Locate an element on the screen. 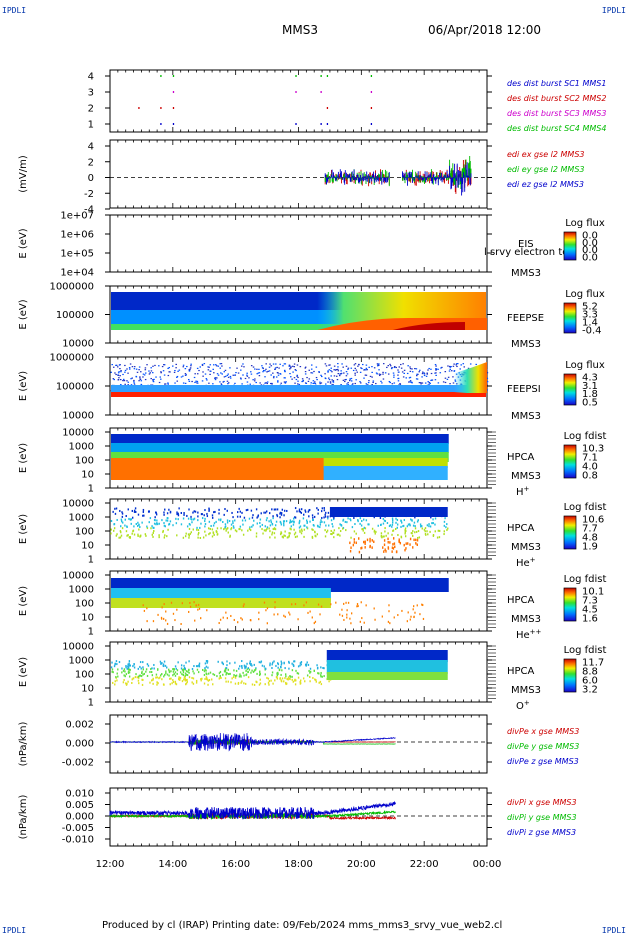 Image resolution: width=630 pixels, height=935 pixels. feepse-colorbar-tick: 3.3 is located at coordinates (590, 315).